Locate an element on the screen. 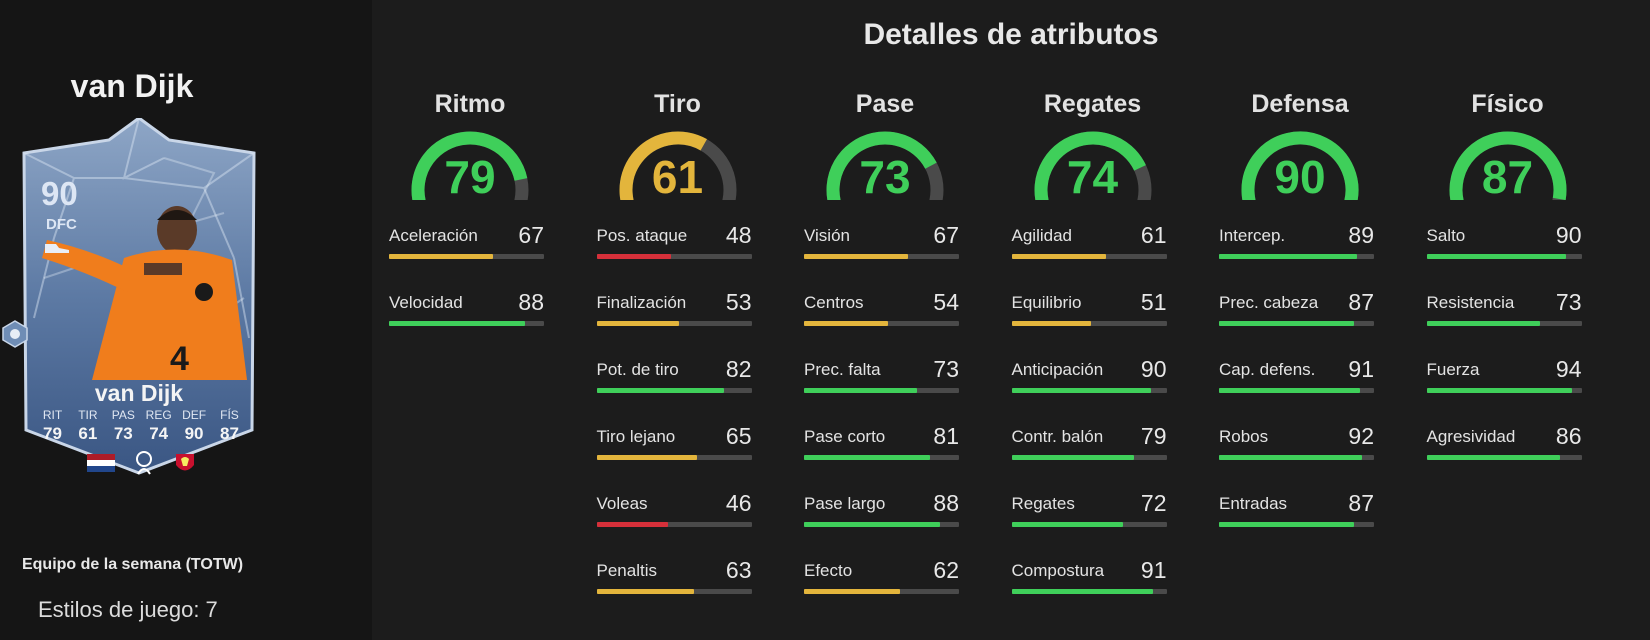  attribute-label: Velocidad is located at coordinates (426, 302).